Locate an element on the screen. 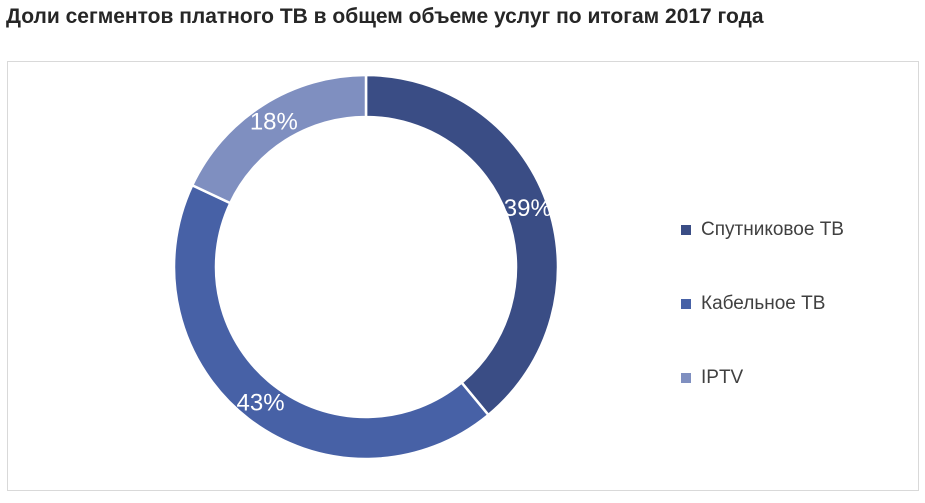 This screenshot has height=503, width=925. slice-satellite-tv is located at coordinates (462, 245).